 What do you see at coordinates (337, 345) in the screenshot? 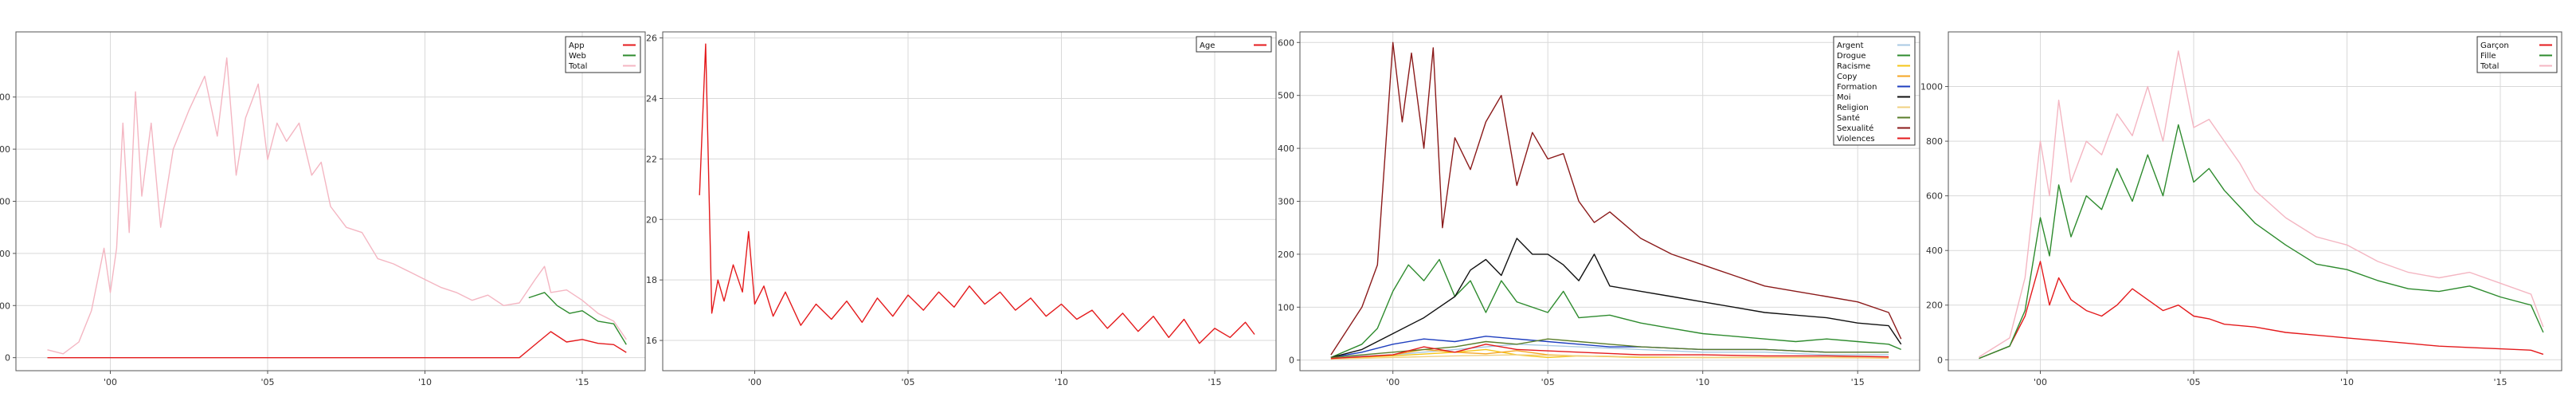
I see `series-line-app` at bounding box center [337, 345].